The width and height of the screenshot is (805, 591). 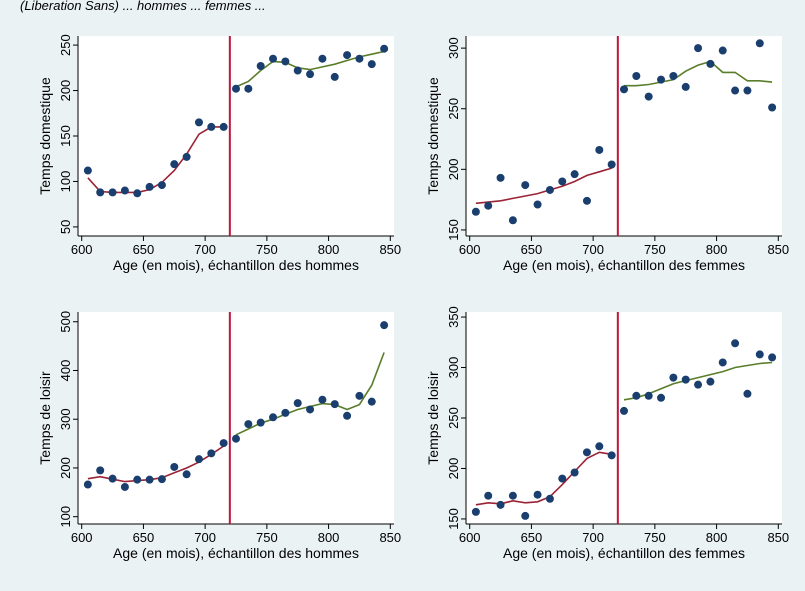 What do you see at coordinates (65, 45) in the screenshot?
I see `y-tick-label: 250` at bounding box center [65, 45].